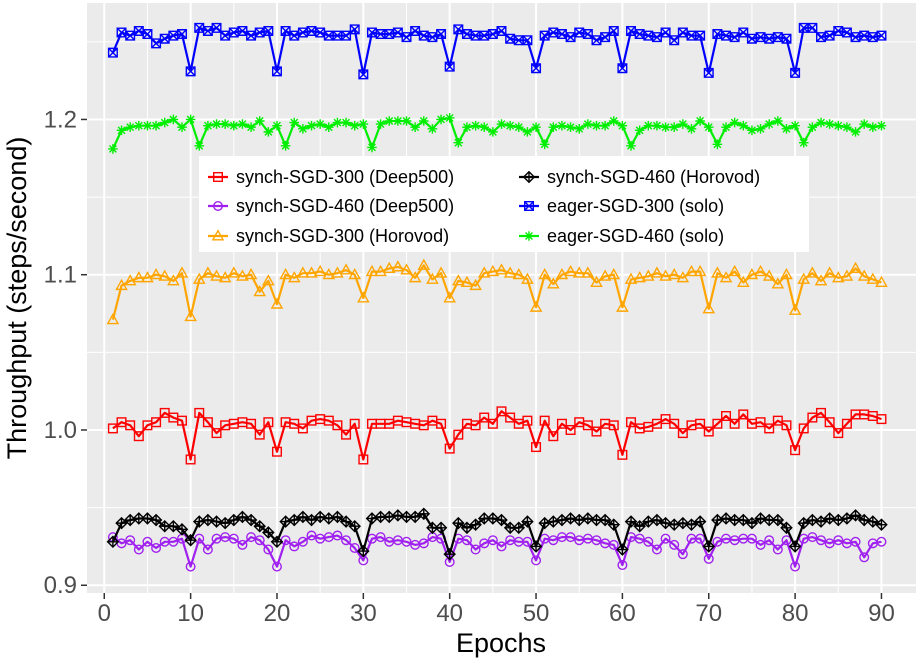  What do you see at coordinates (708, 613) in the screenshot?
I see `x-tick-label: 70` at bounding box center [708, 613].